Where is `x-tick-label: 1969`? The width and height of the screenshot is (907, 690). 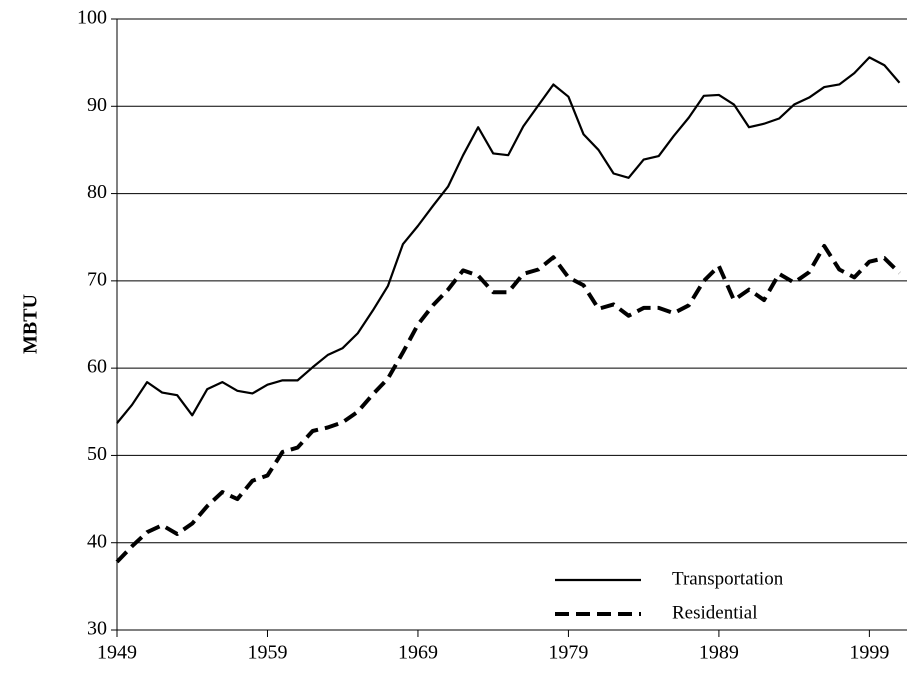
x-tick-label: 1969 is located at coordinates (418, 653).